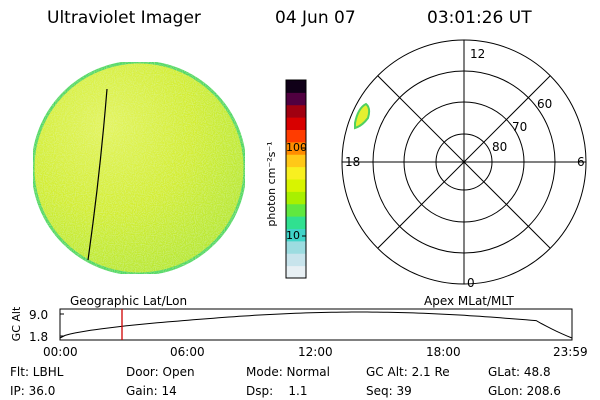  I want to click on timeline-right-title: Apex MLat/MLT, so click(469, 301).